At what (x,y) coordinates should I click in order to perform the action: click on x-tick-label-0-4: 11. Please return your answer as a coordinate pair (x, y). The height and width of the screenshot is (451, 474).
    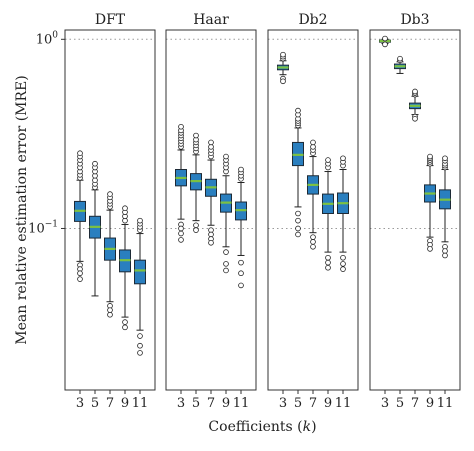
    Looking at the image, I should click on (140, 403).